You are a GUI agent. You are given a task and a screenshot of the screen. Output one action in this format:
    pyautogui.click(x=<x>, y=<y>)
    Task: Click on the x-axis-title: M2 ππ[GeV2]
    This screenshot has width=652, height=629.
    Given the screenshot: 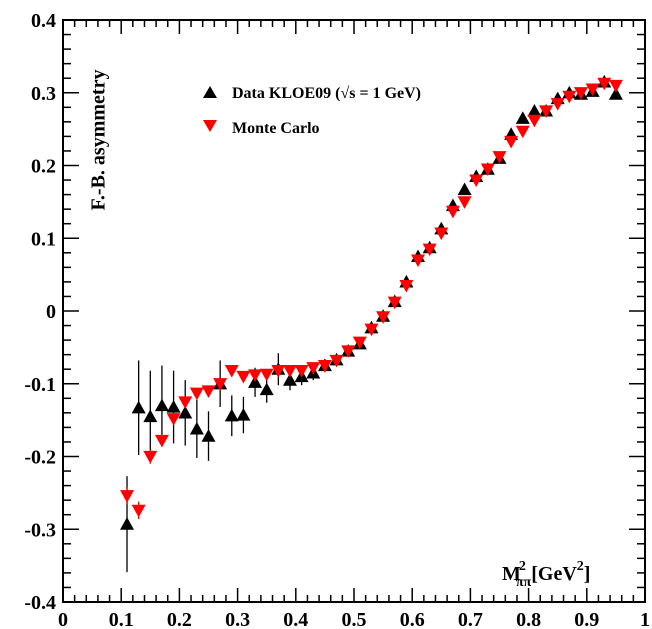 What is the action you would take?
    pyautogui.click(x=546, y=574)
    